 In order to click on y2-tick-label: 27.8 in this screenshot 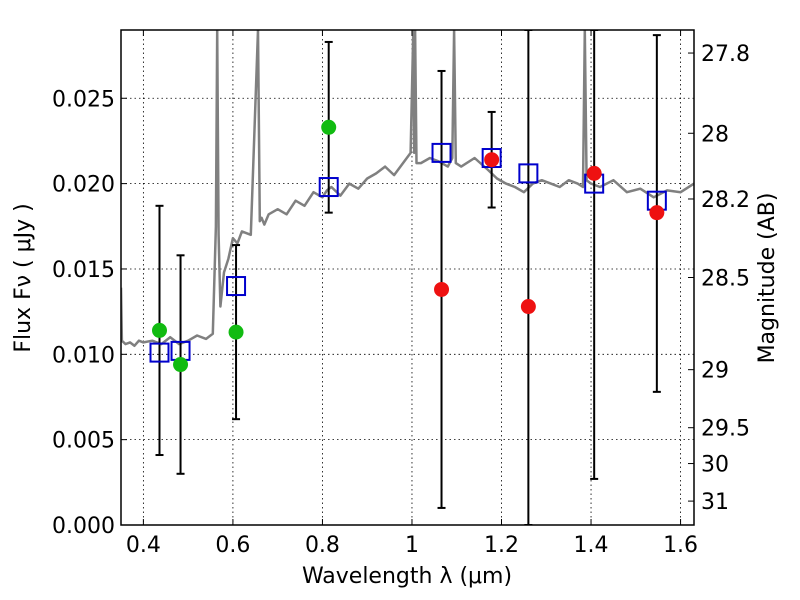, I will do `click(725, 54)`.